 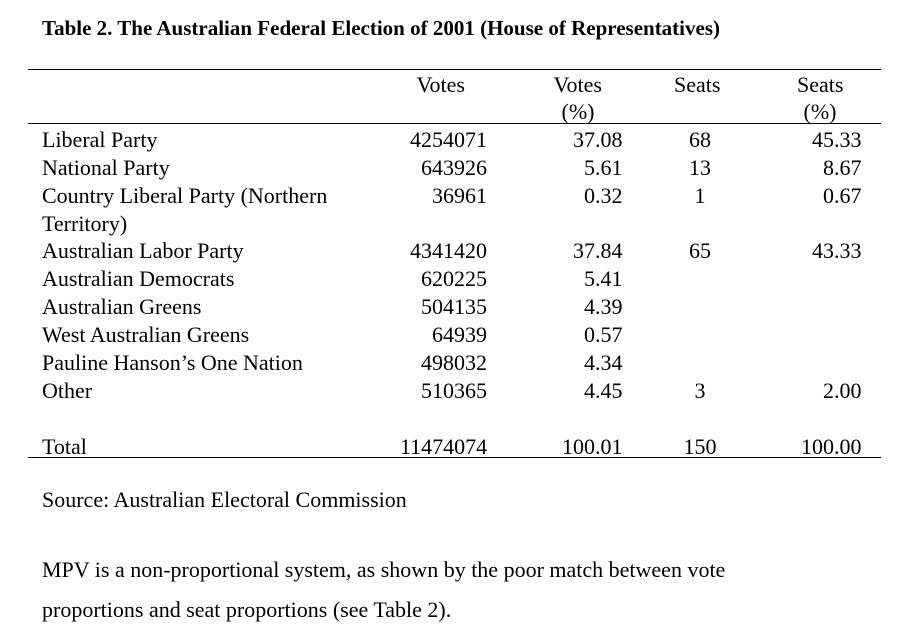 I want to click on table-cell: 4254071, so click(x=448, y=139).